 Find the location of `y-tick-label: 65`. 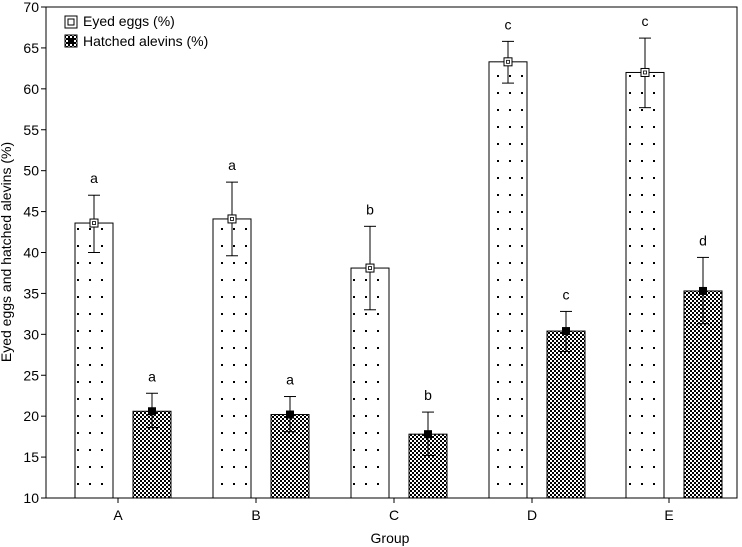

y-tick-label: 65 is located at coordinates (31, 48).